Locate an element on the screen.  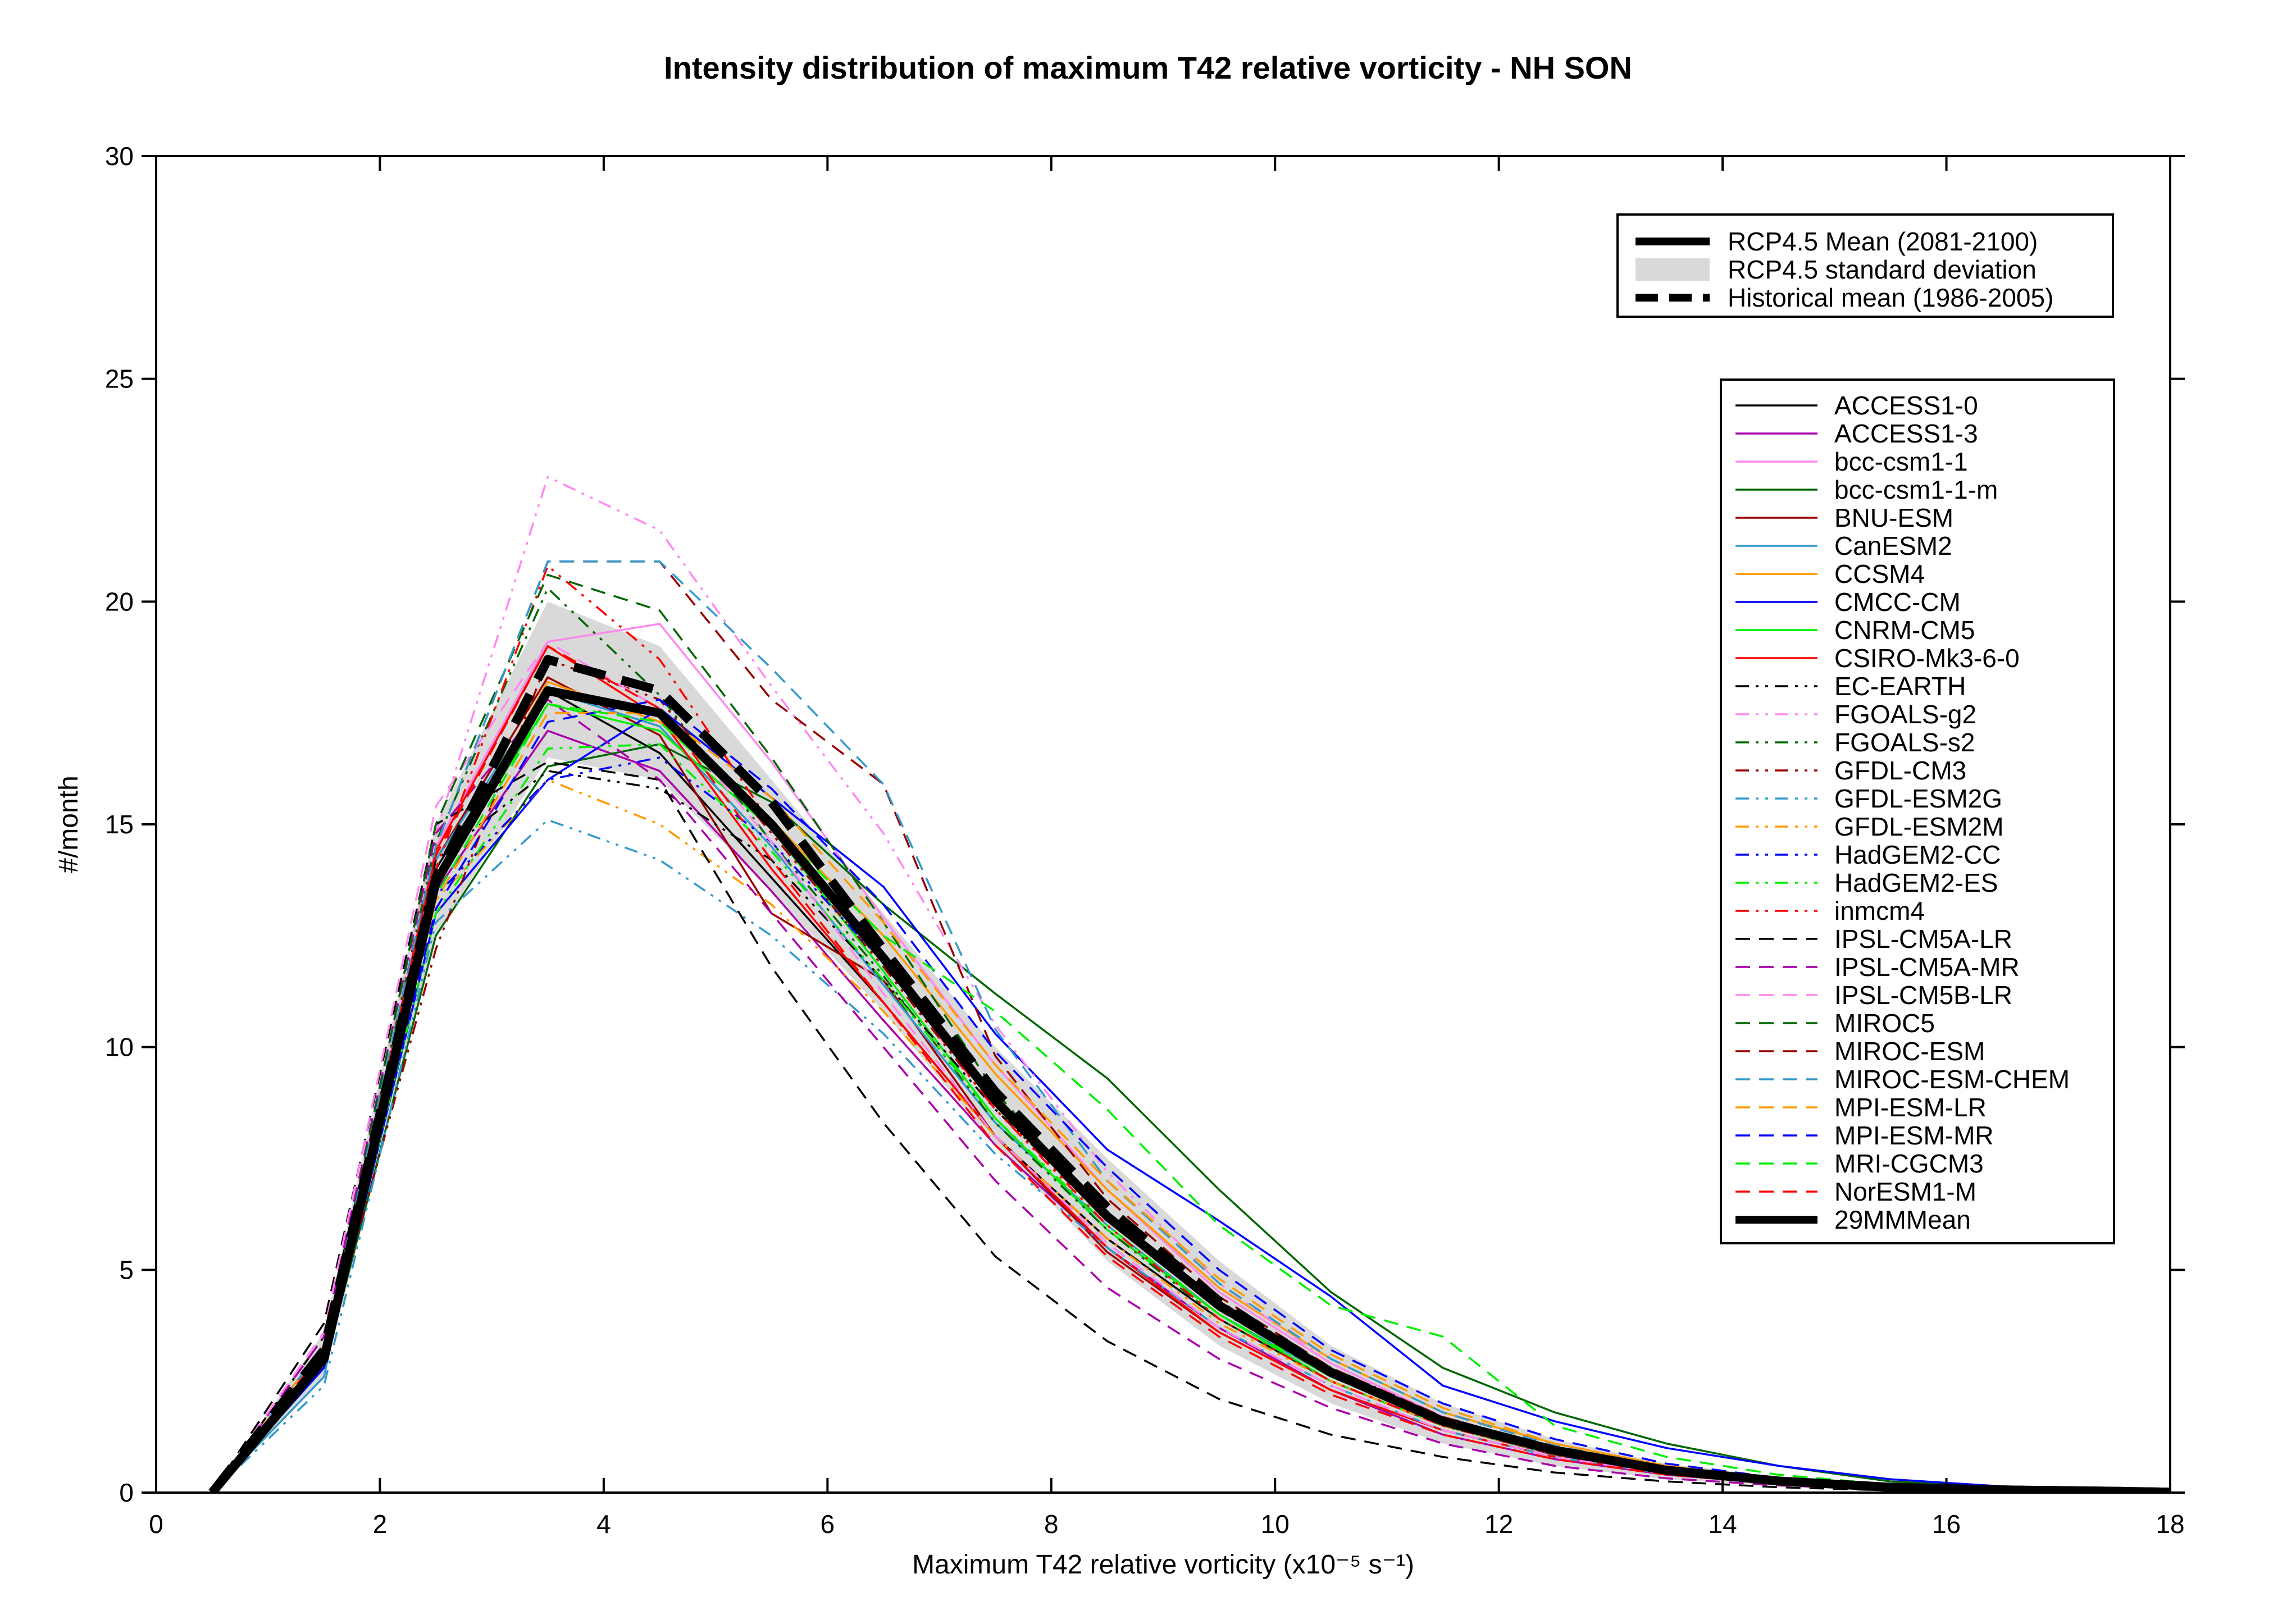
x-tick-label: 16 is located at coordinates (1947, 1524).